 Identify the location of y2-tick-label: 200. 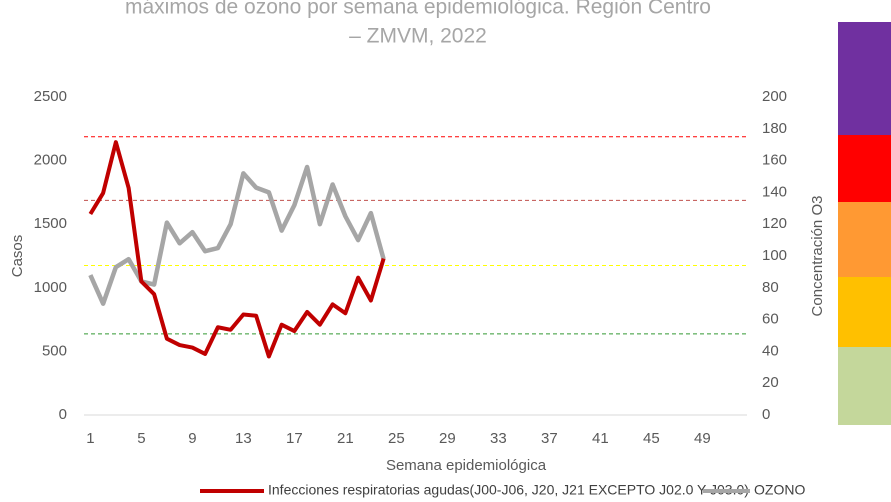
(774, 96).